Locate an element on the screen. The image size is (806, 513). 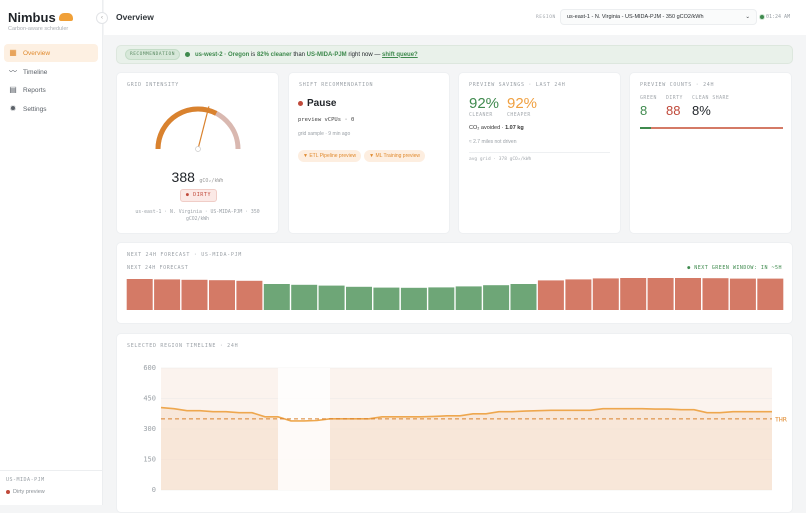
cloud-icon is located at coordinates (65, 16).